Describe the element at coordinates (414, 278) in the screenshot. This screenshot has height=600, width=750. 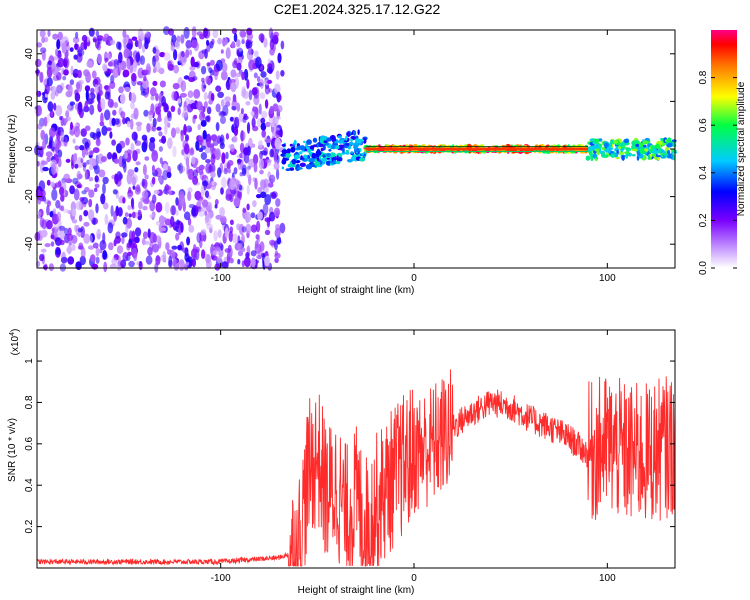
I see `x-tick-label: 0` at that location.